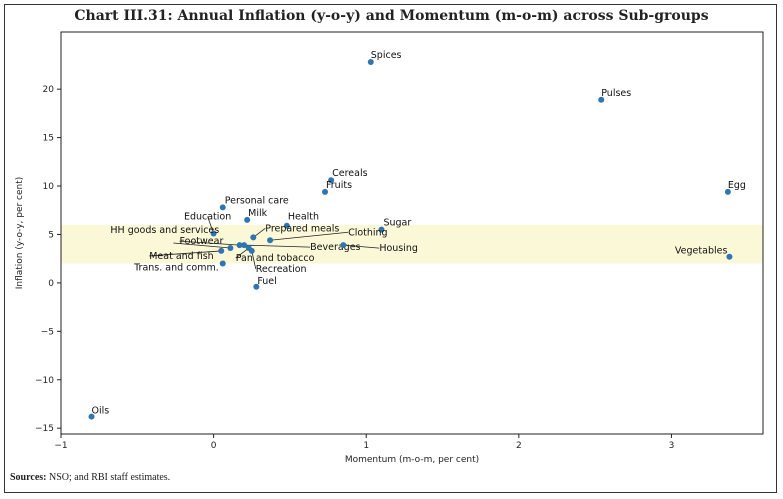 This screenshot has width=783, height=499. What do you see at coordinates (28, 477) in the screenshot?
I see `source-label: Sources:` at bounding box center [28, 477].